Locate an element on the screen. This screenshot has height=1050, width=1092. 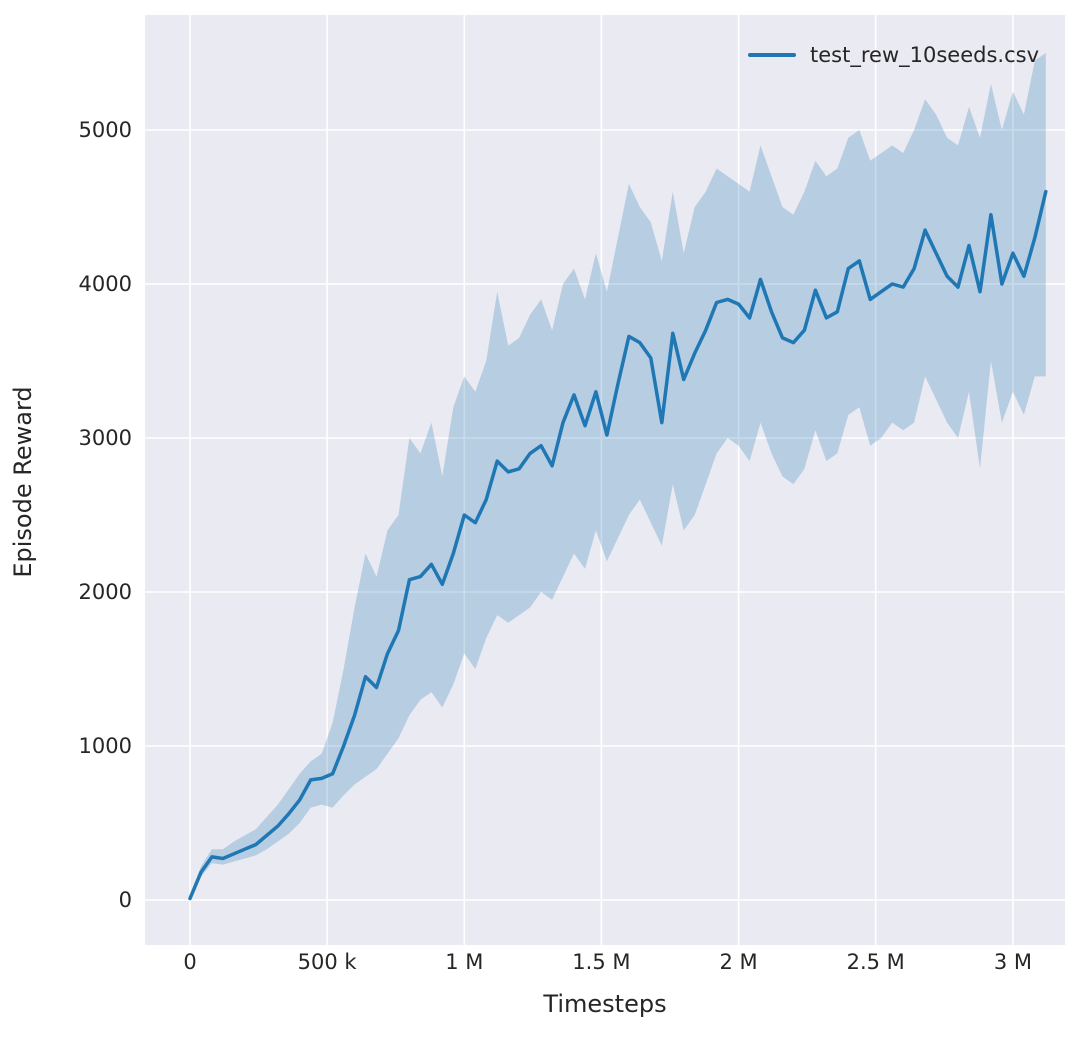
x-tick-label: 3 M is located at coordinates (1012, 962).